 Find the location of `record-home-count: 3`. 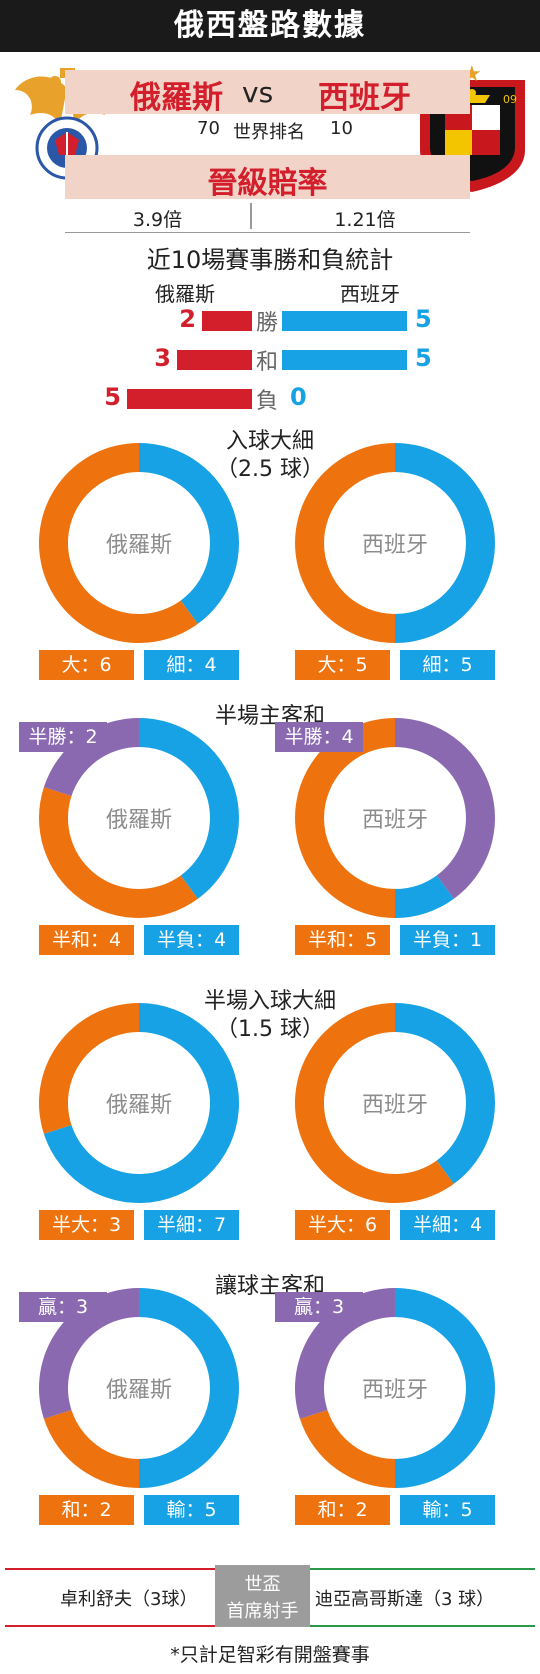

record-home-count: 3 is located at coordinates (162, 358).